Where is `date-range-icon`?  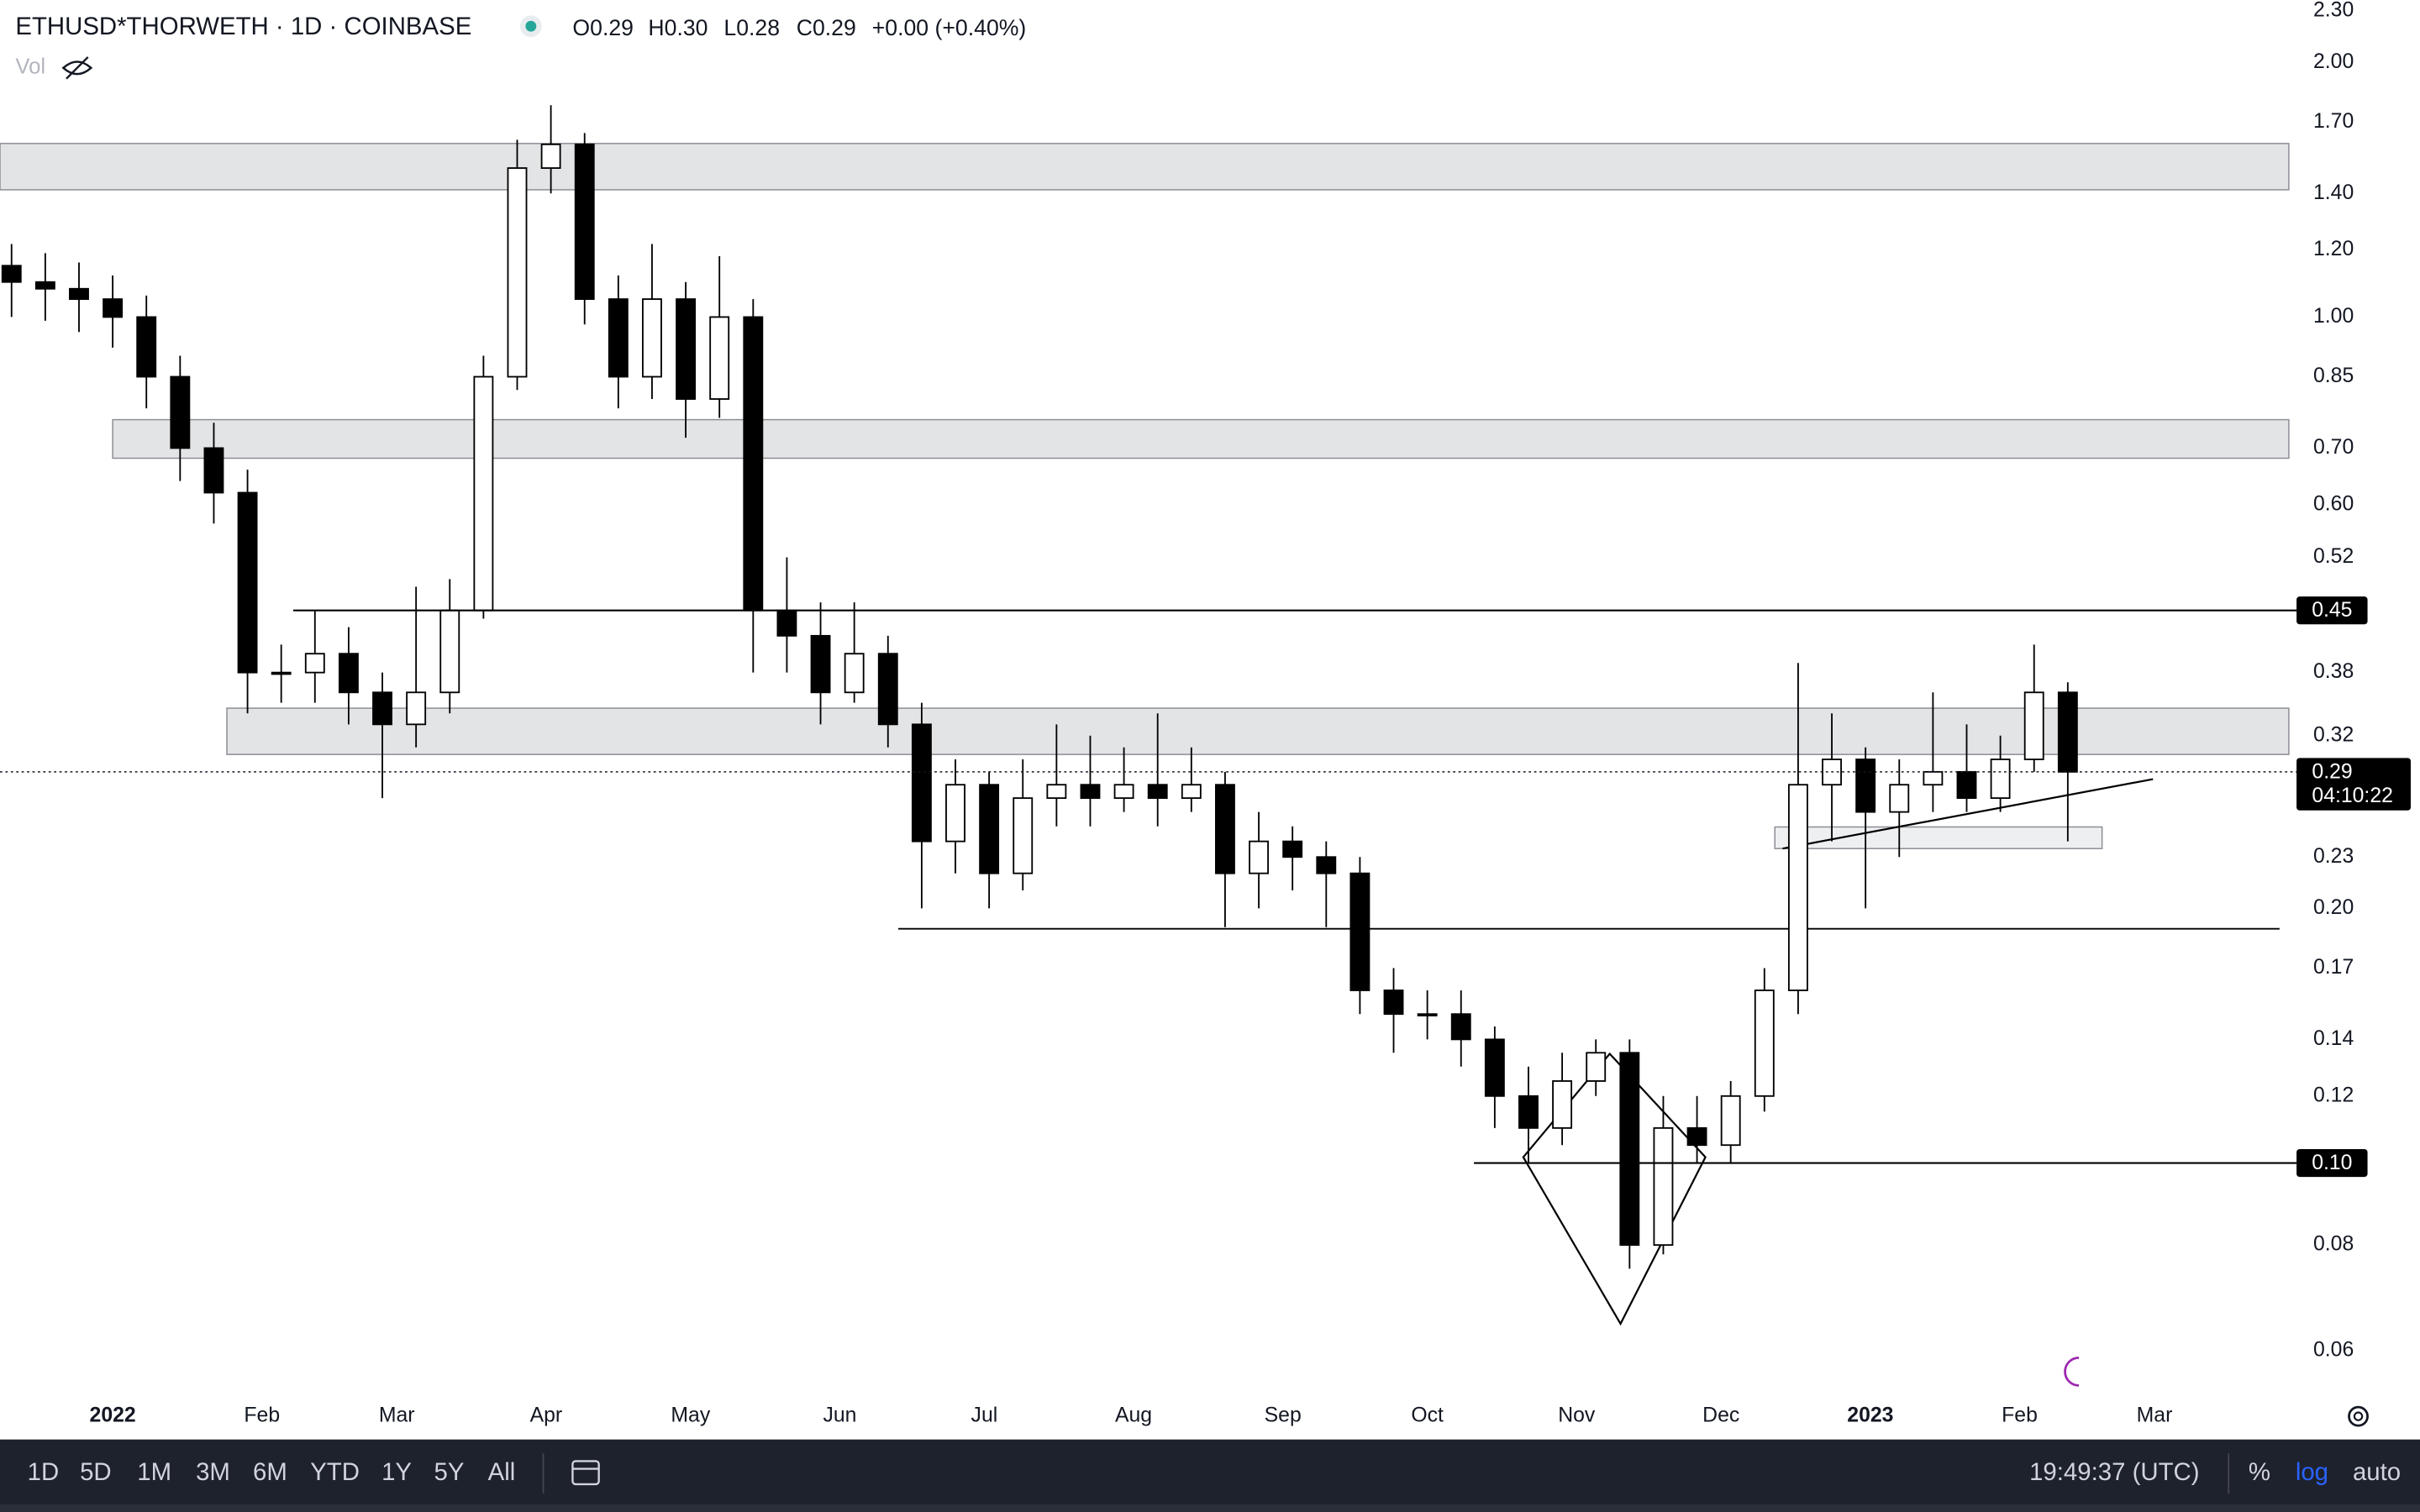 date-range-icon is located at coordinates (585, 1473).